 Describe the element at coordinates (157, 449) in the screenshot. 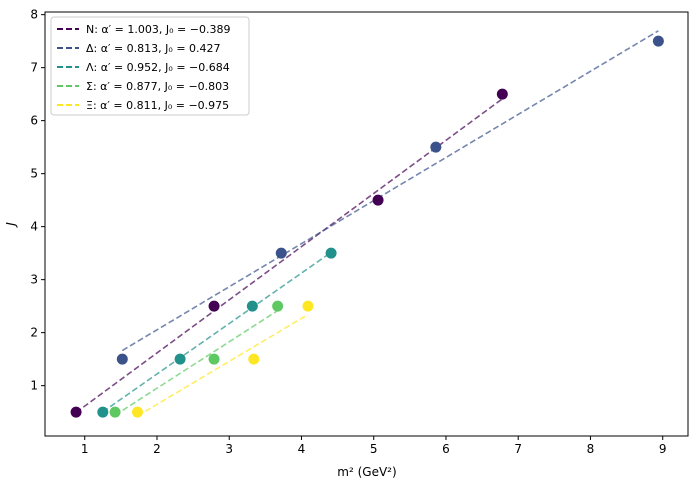

I see `x-tick-label: 2` at that location.